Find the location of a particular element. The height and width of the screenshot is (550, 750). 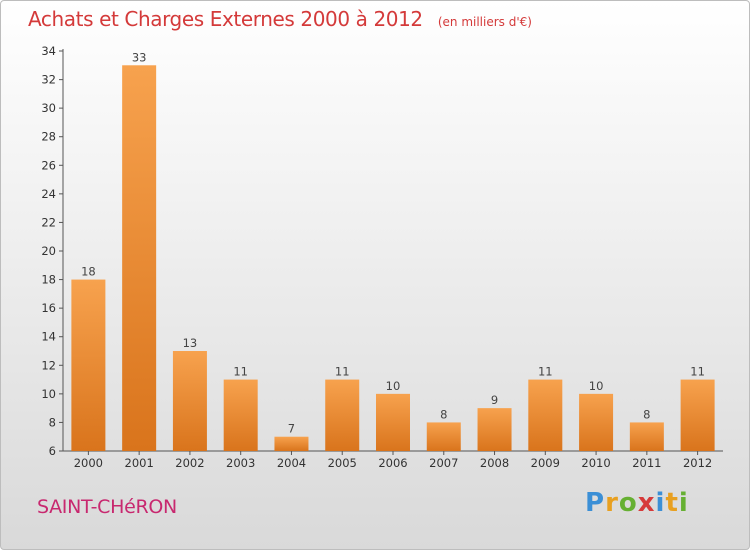

y-tick-label: 8 is located at coordinates (52, 422).